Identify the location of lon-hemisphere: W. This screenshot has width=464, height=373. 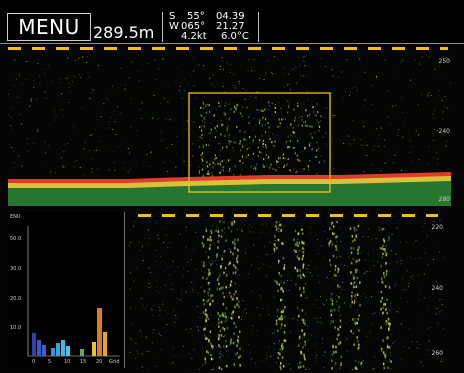
(174, 26).